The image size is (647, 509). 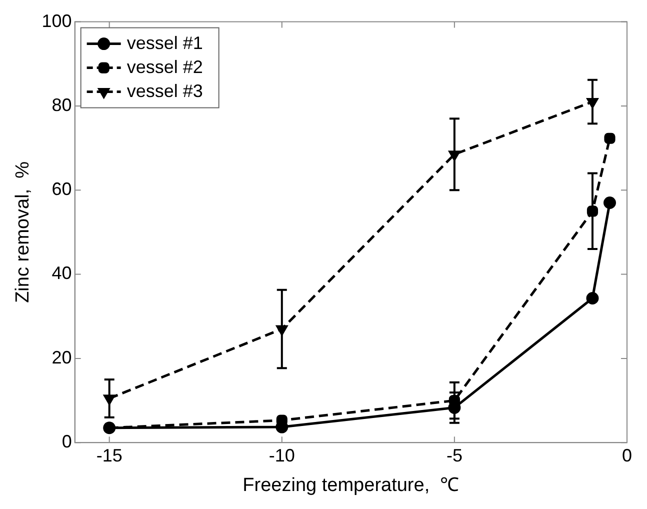 What do you see at coordinates (109, 455) in the screenshot?
I see `x-tick-label: -15` at bounding box center [109, 455].